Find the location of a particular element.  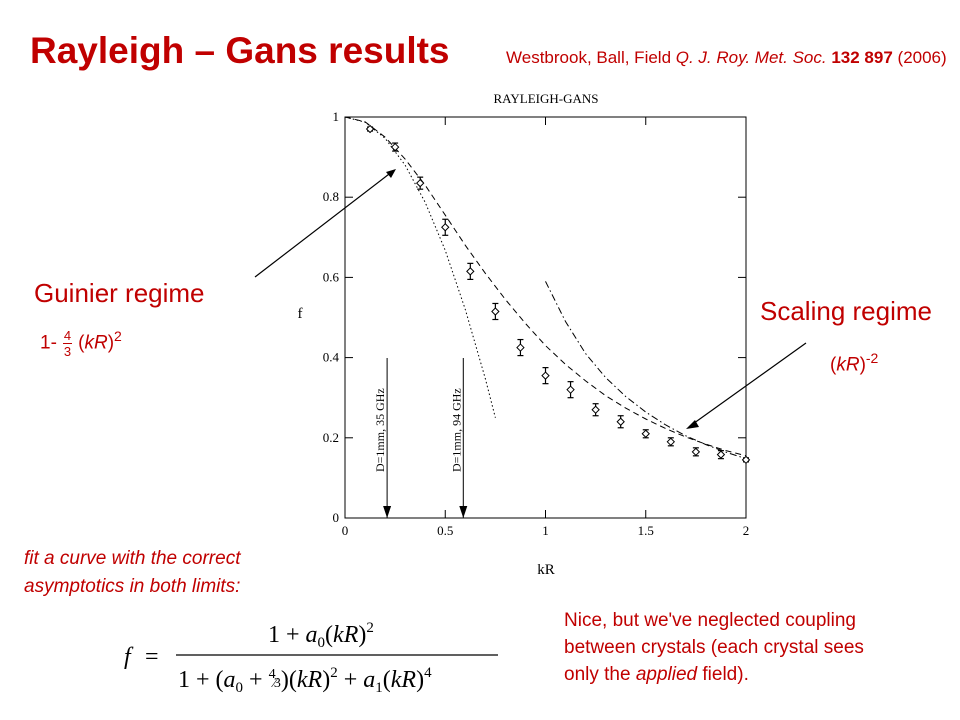

coupling-note-line-2: between crystals (each crystal sees is located at coordinates (714, 647).